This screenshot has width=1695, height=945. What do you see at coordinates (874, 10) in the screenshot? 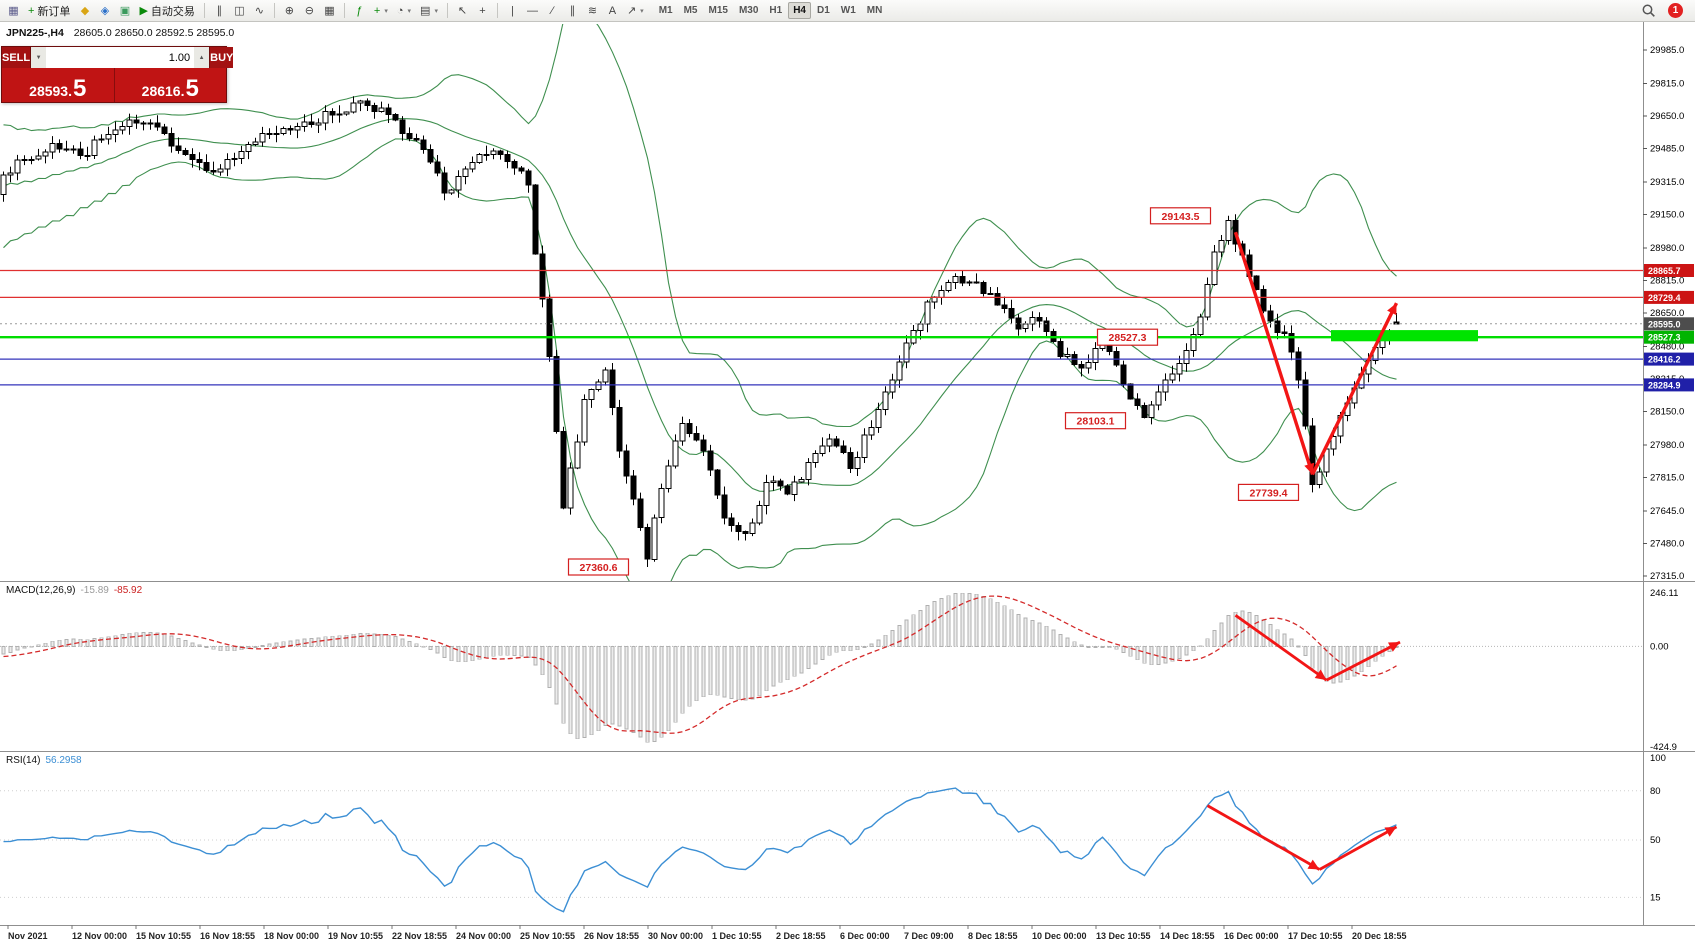
I see `timeframe-mn: MN` at bounding box center [874, 10].